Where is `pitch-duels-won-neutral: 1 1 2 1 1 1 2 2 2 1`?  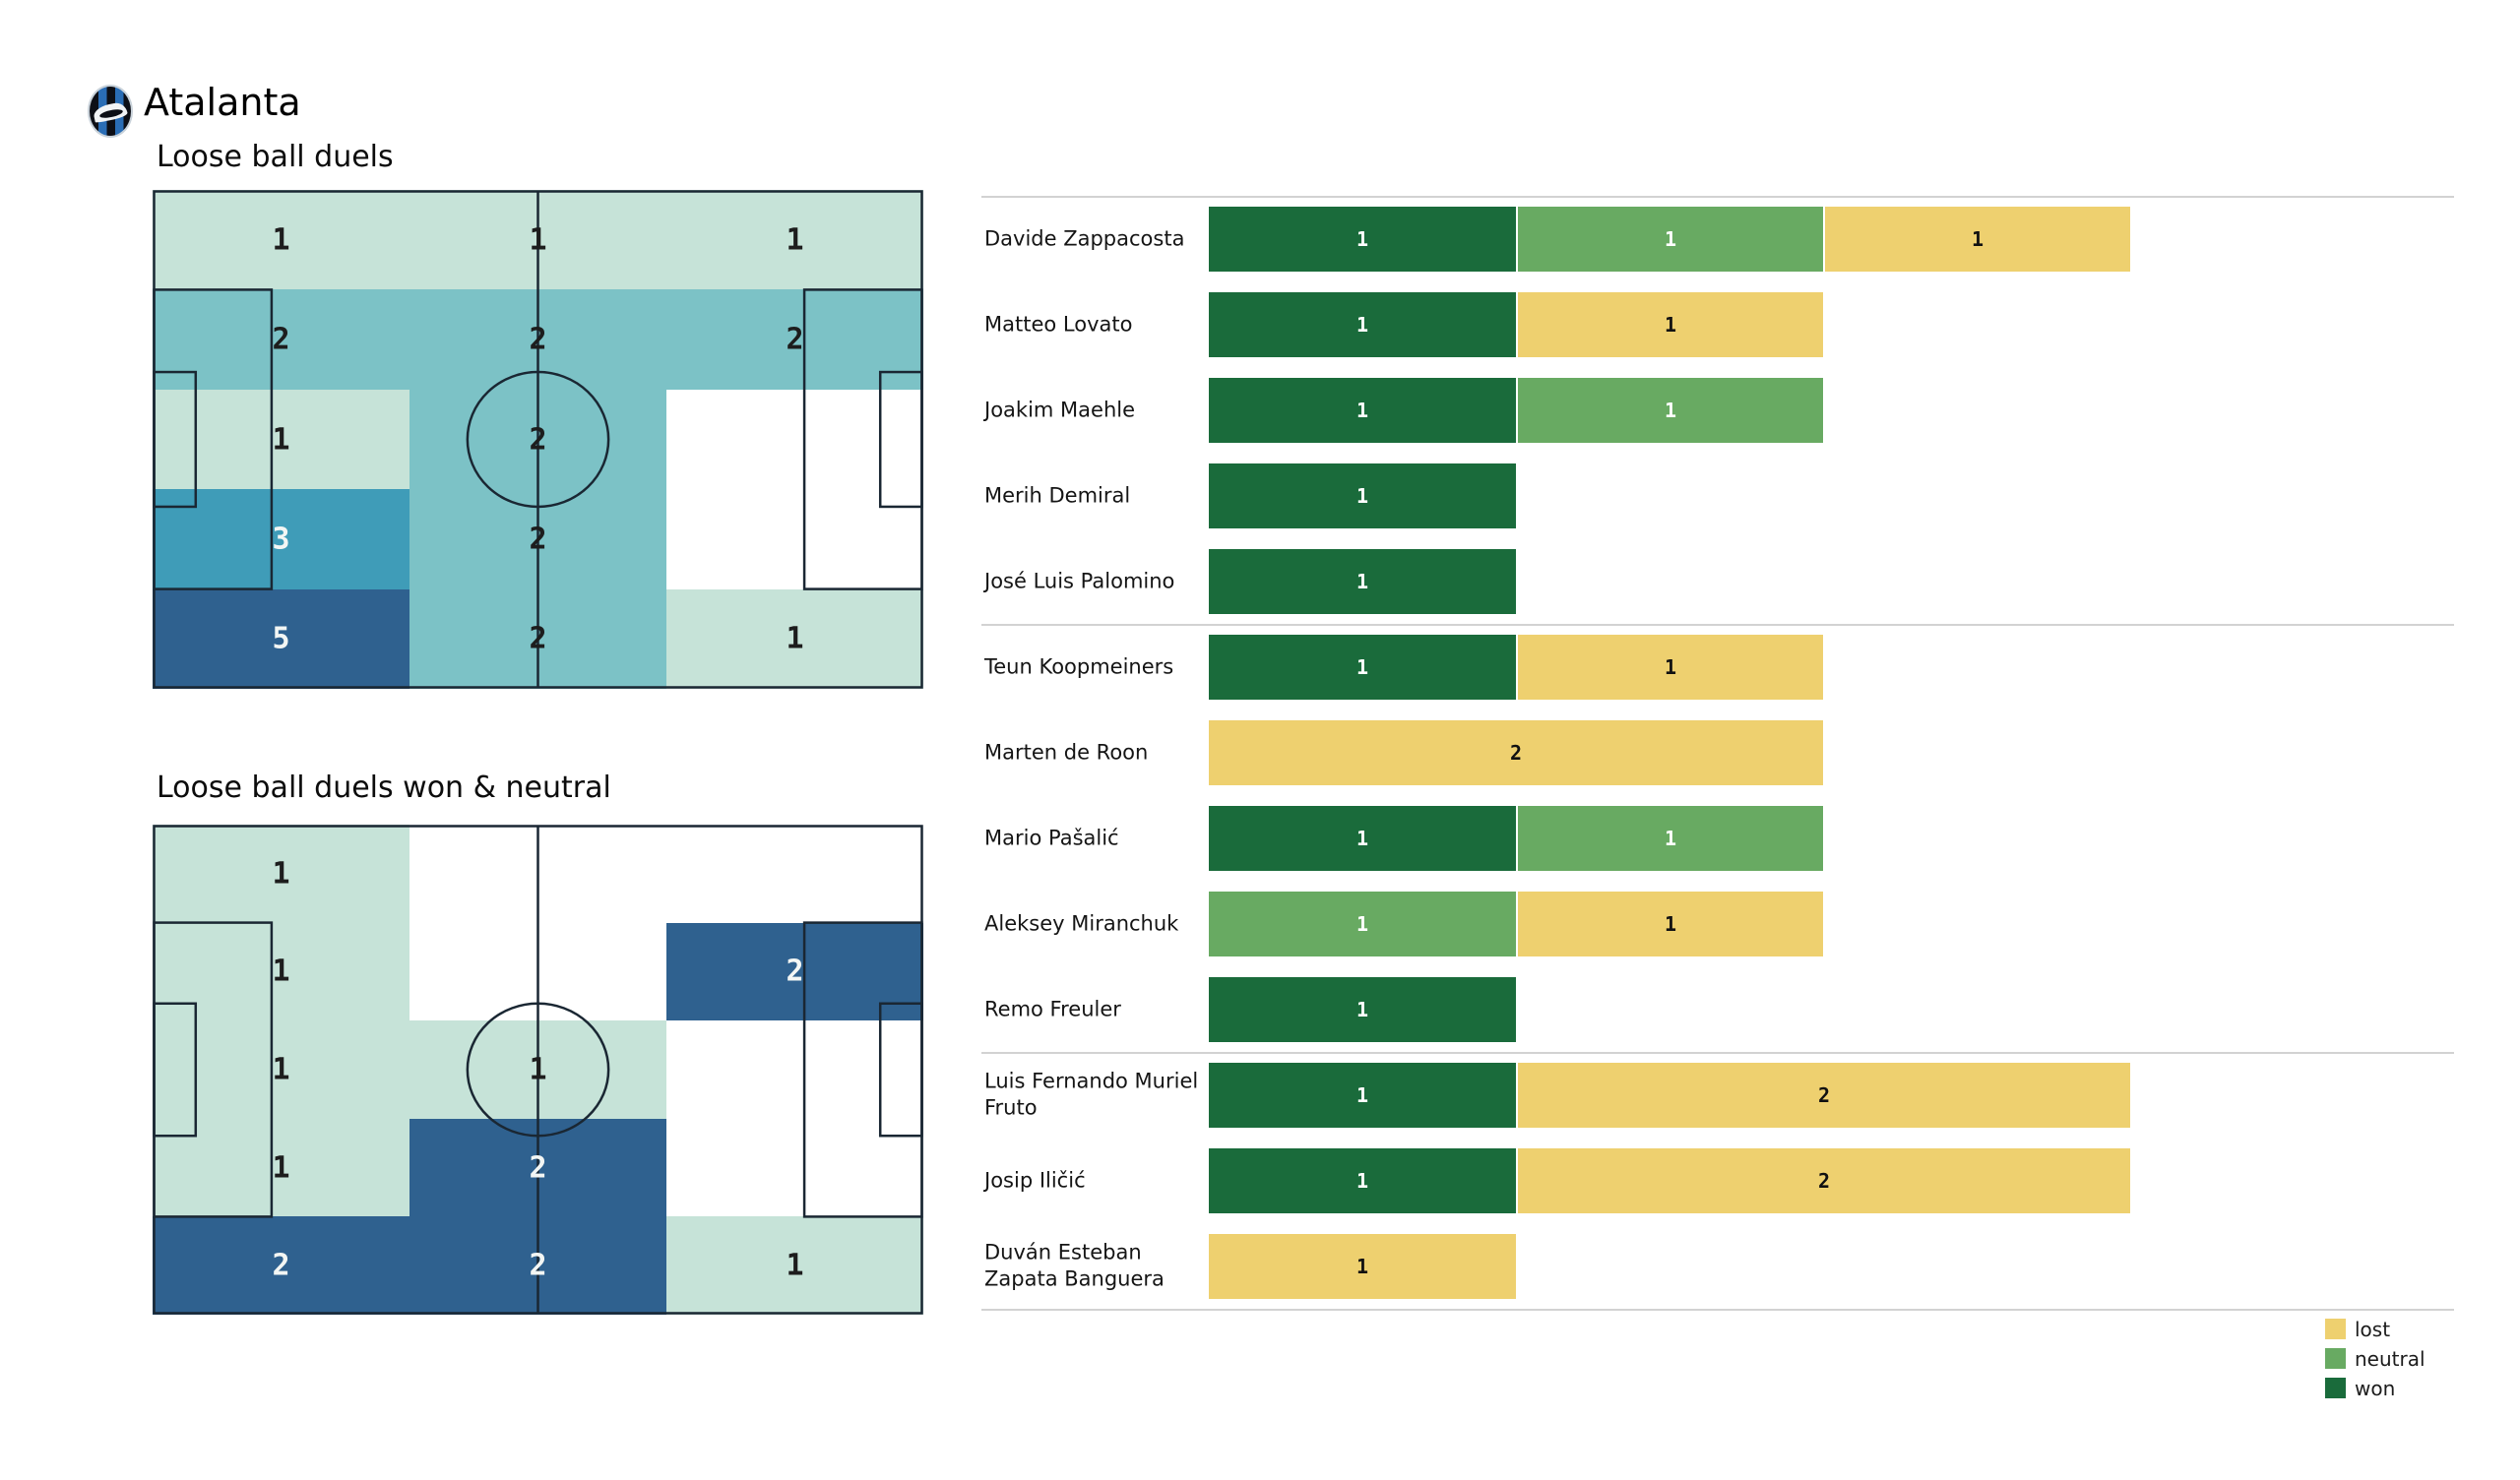
pitch-duels-won-neutral: 1 1 2 1 1 1 2 2 2 1 is located at coordinates (538, 1070).